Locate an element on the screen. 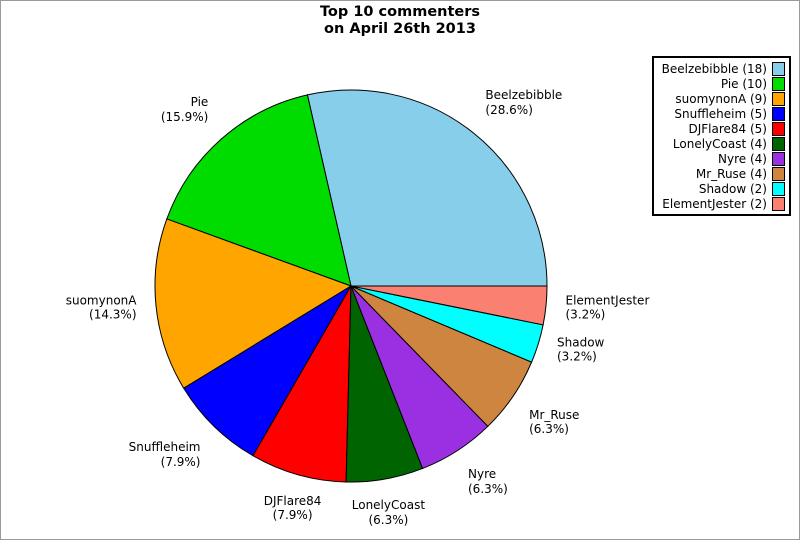  legend-item-label: Nyre (4) is located at coordinates (742, 158).